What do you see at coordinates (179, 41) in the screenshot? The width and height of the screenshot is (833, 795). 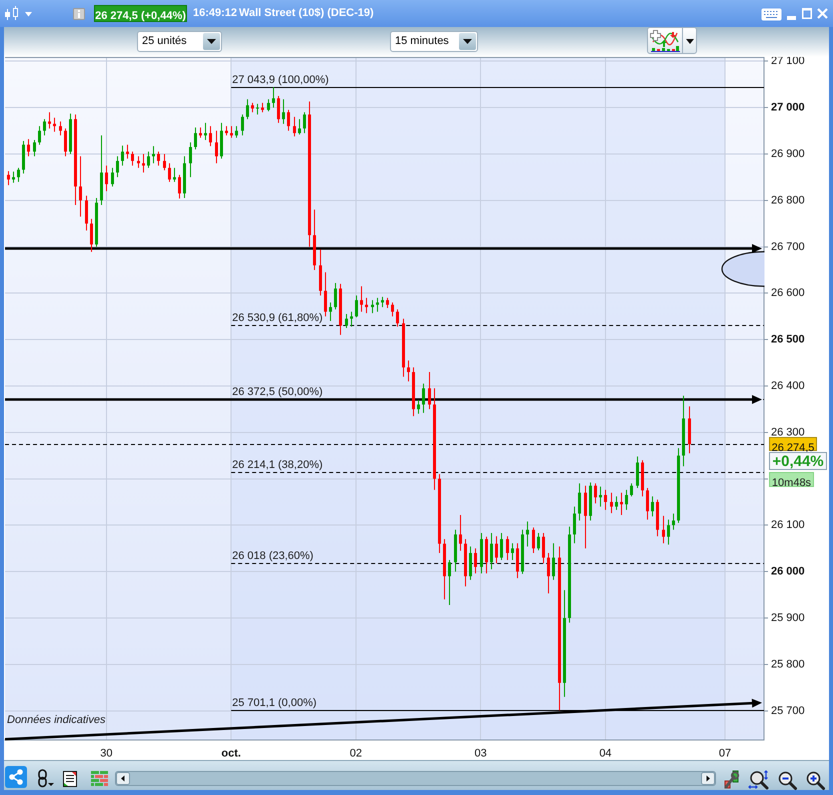 I see `dropdown-field: 25 unités` at bounding box center [179, 41].